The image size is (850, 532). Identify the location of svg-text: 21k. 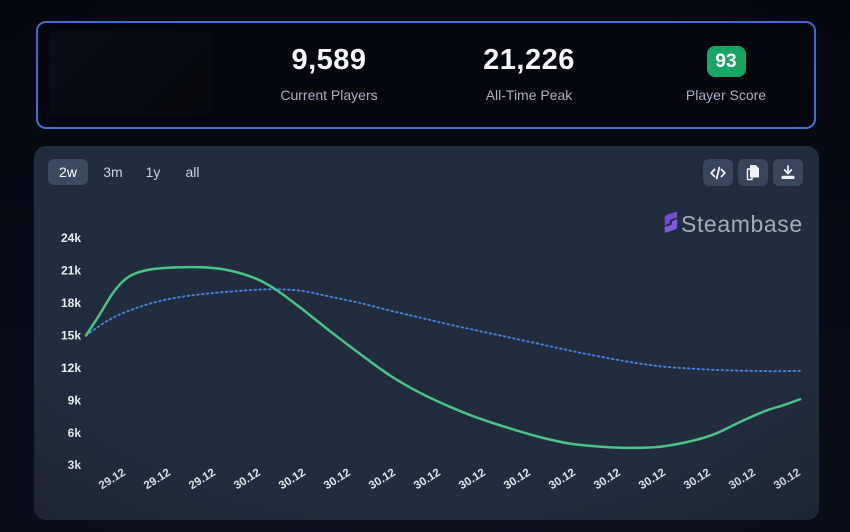
(71, 271).